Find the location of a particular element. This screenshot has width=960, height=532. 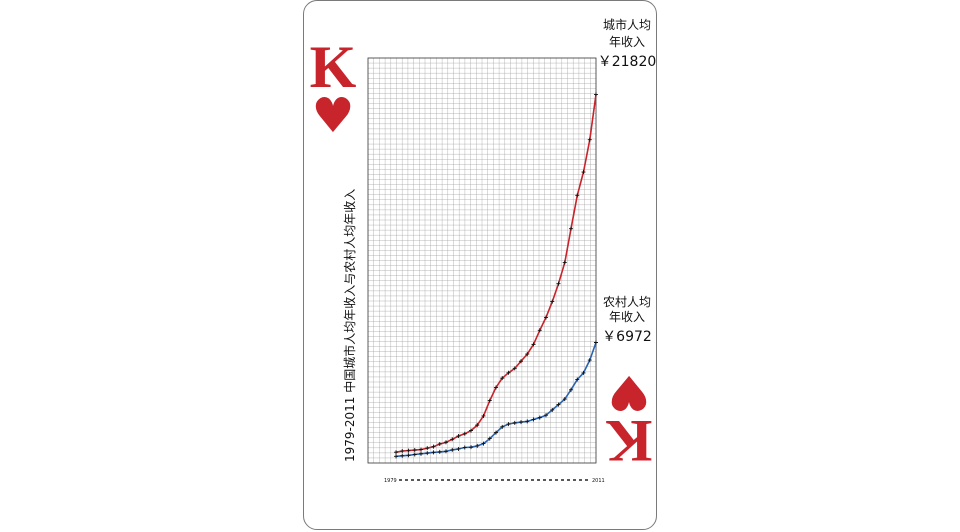

urban-end-label: 城市人均 年收入 ￥21820 is located at coordinates (627, 43).